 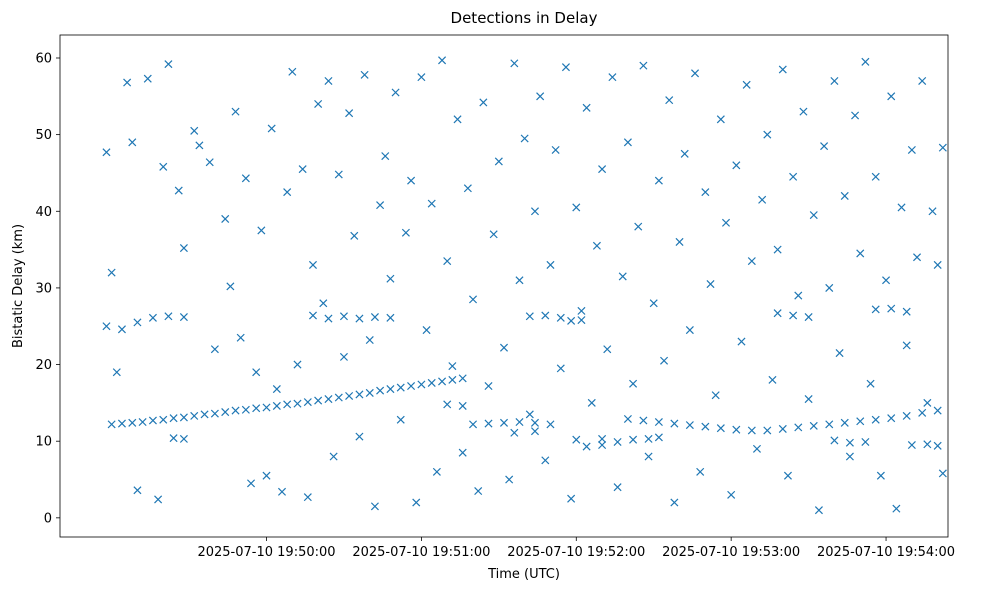 I want to click on x-tick-label: 2025-07-10 19:50:00, so click(x=266, y=552).